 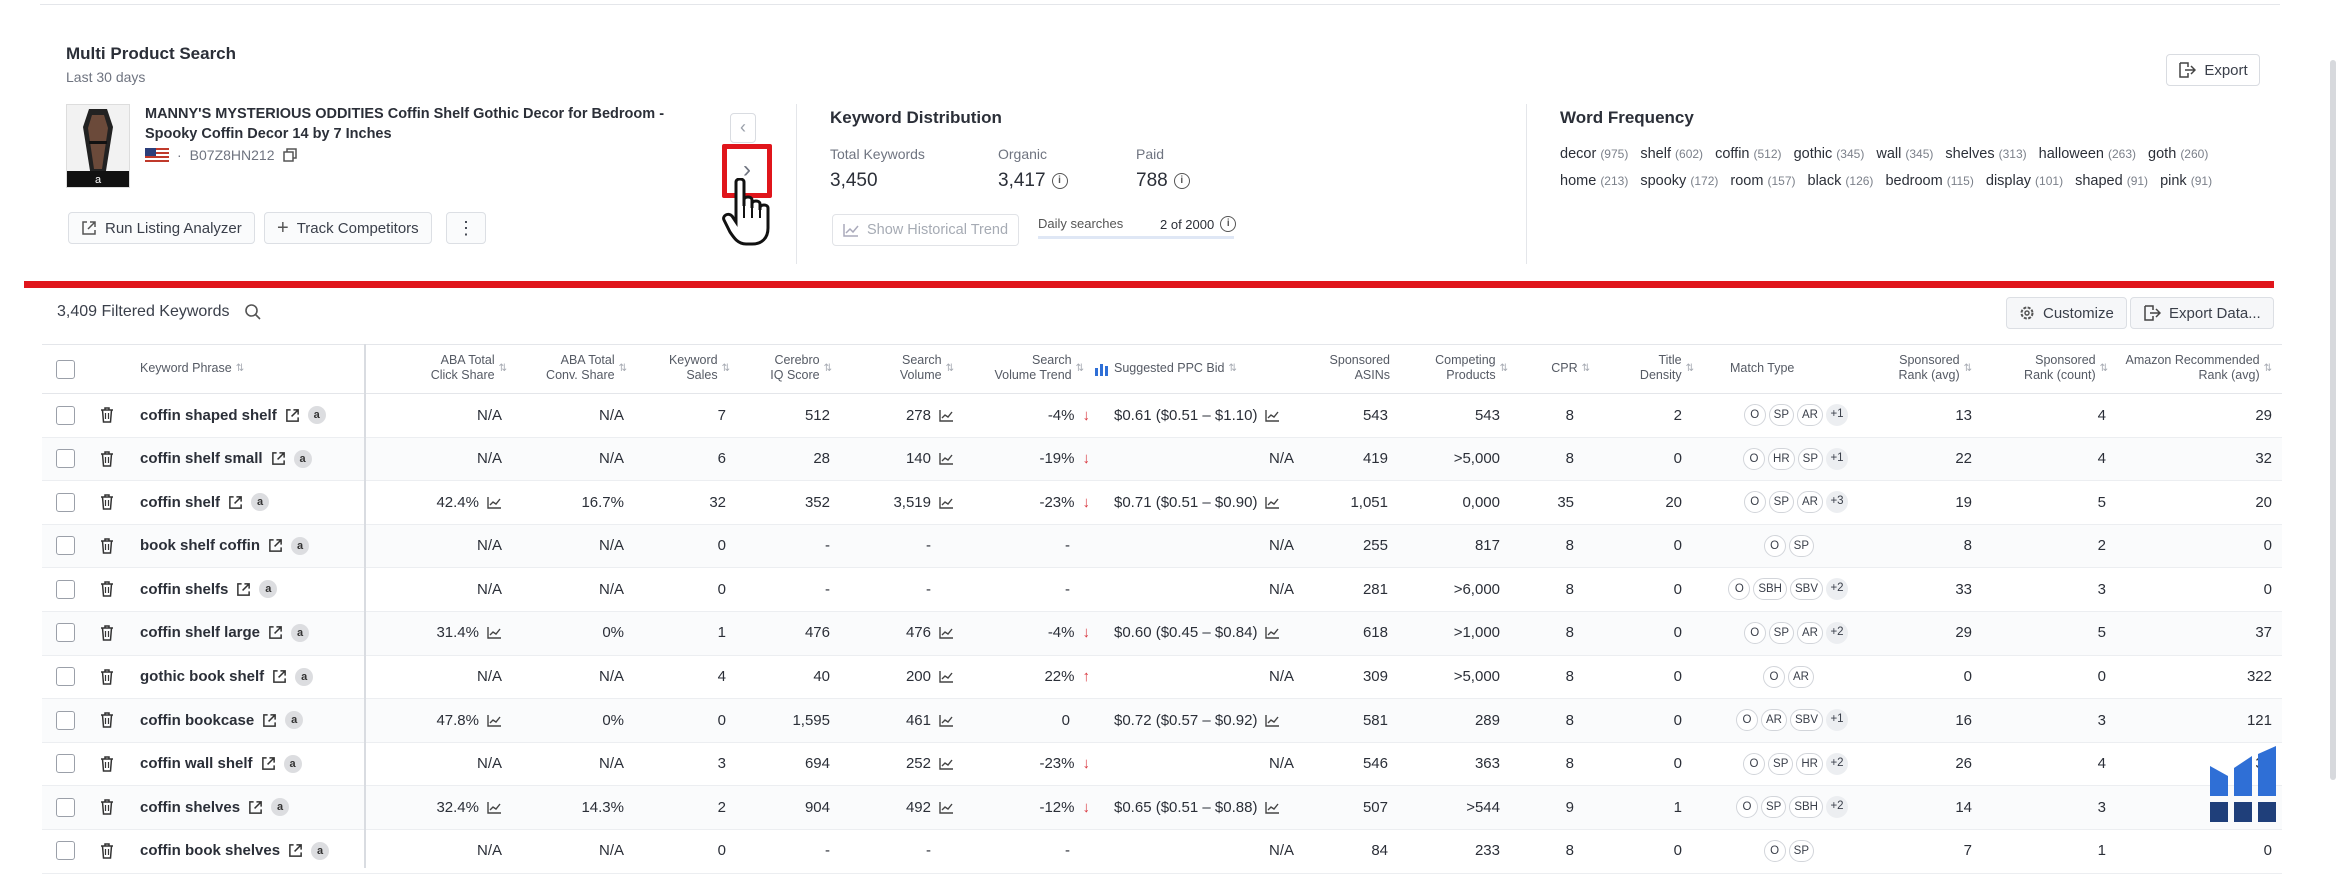 What do you see at coordinates (1781, 458) in the screenshot?
I see `match-type-pill: HR` at bounding box center [1781, 458].